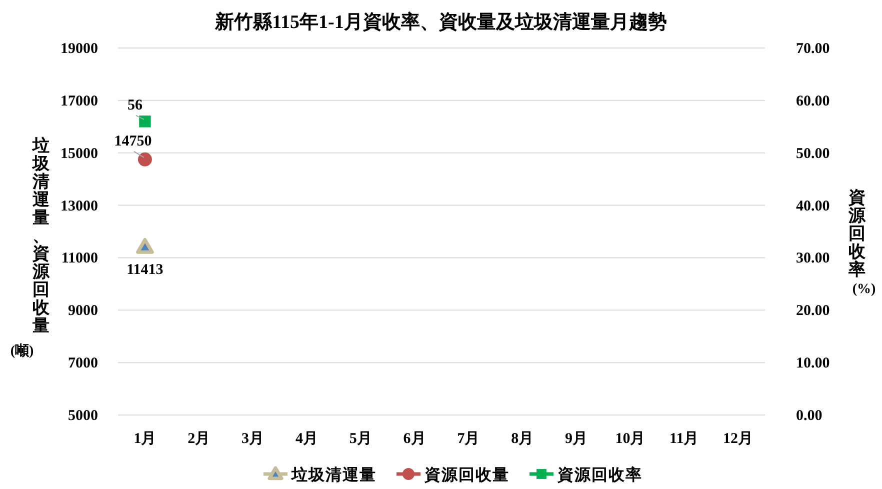 This screenshot has width=882, height=489. I want to click on y-tick-label: 11000, so click(79, 258).